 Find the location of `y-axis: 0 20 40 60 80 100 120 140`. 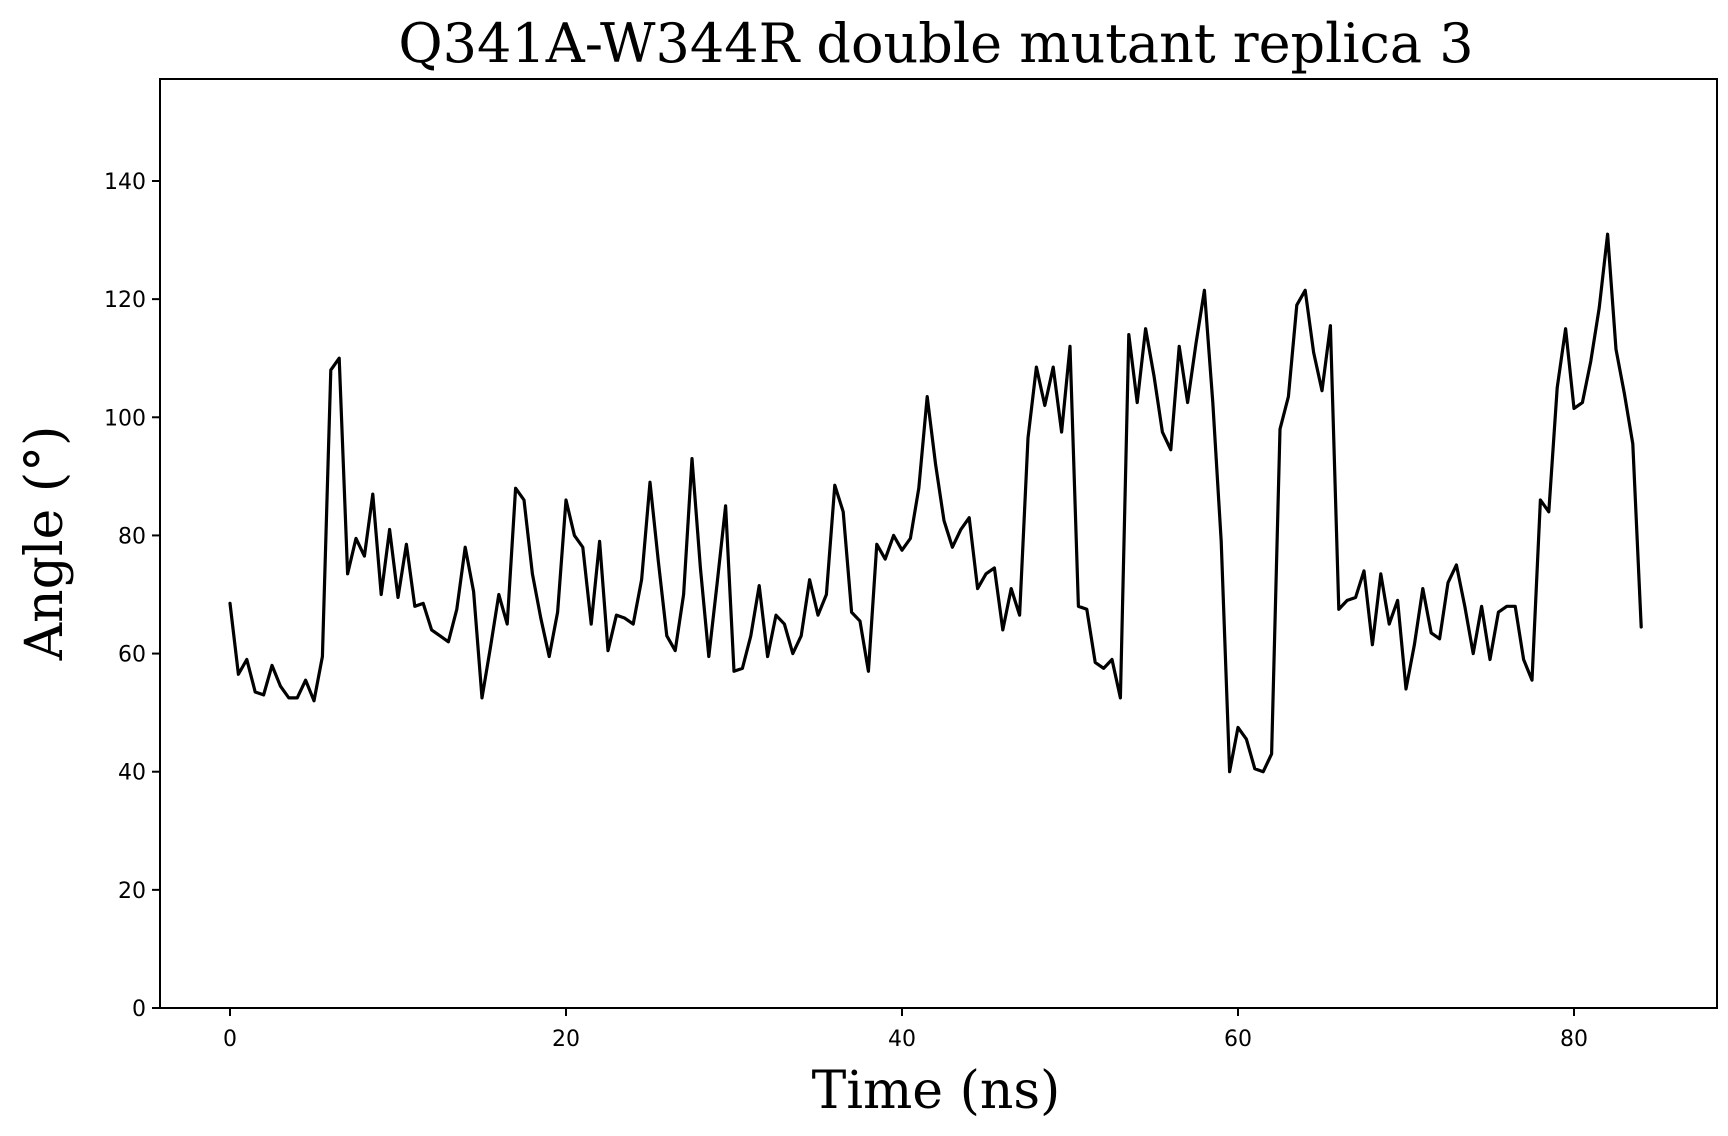

y-axis: 0 20 40 60 80 100 120 140 is located at coordinates (132, 596).